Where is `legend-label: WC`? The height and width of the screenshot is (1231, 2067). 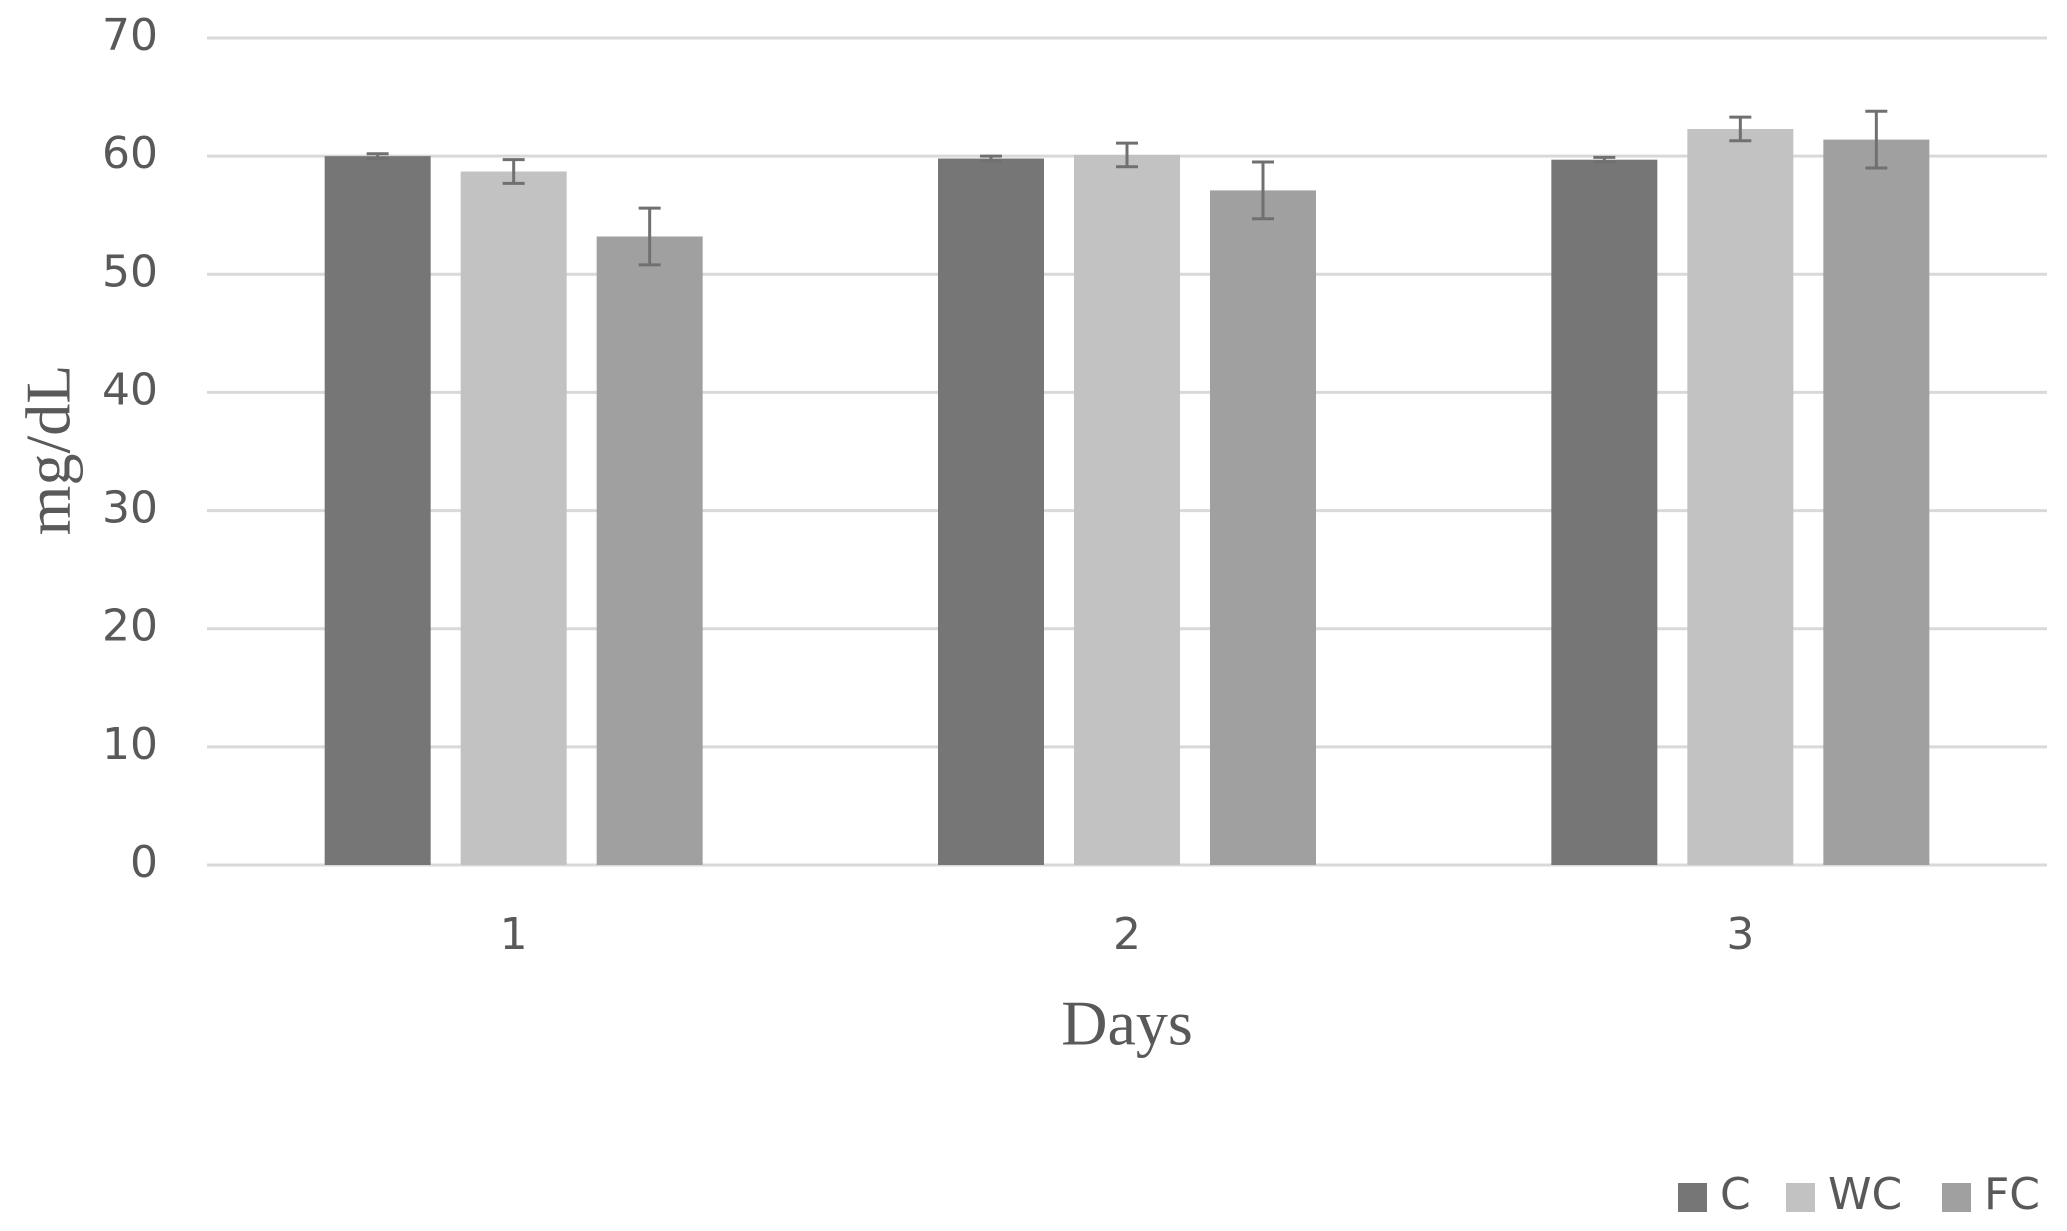 legend-label: WC is located at coordinates (1865, 1194).